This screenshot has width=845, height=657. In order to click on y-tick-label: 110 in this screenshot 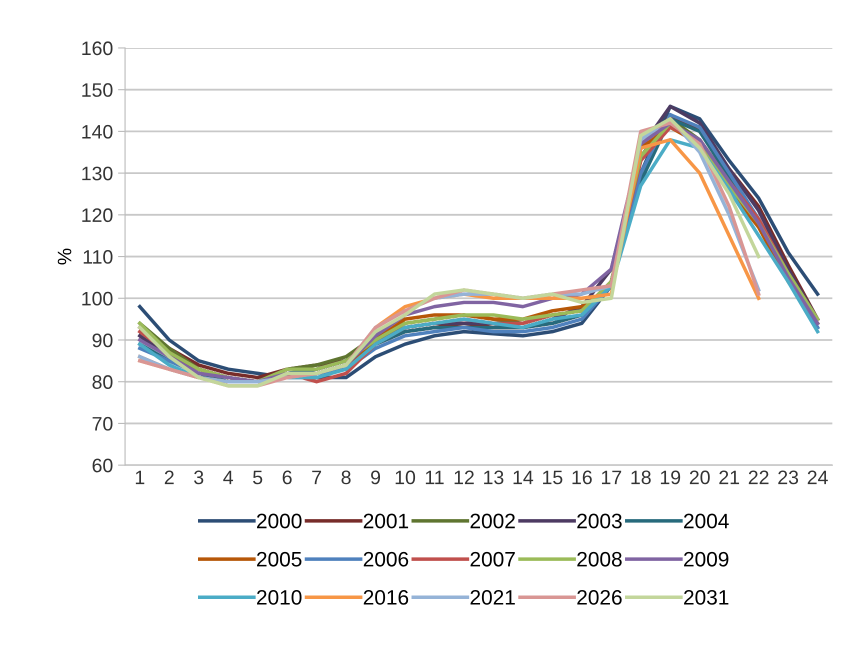, I will do `click(98, 257)`.